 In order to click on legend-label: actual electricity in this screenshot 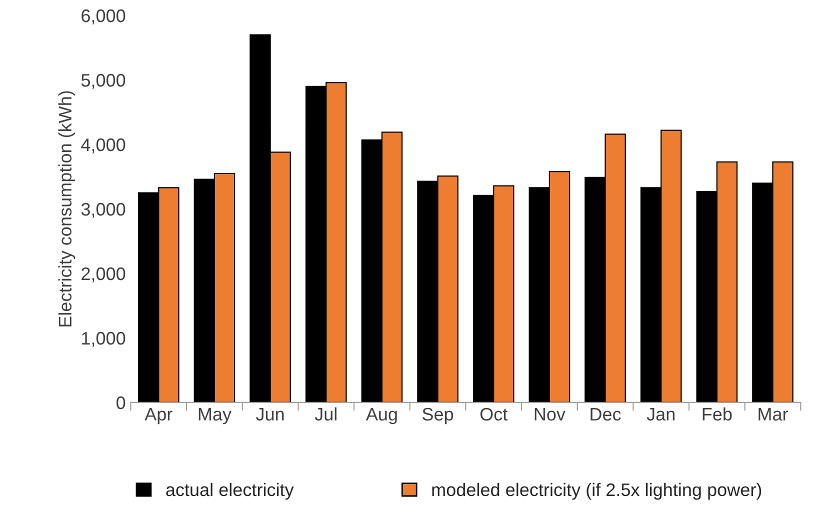, I will do `click(230, 491)`.